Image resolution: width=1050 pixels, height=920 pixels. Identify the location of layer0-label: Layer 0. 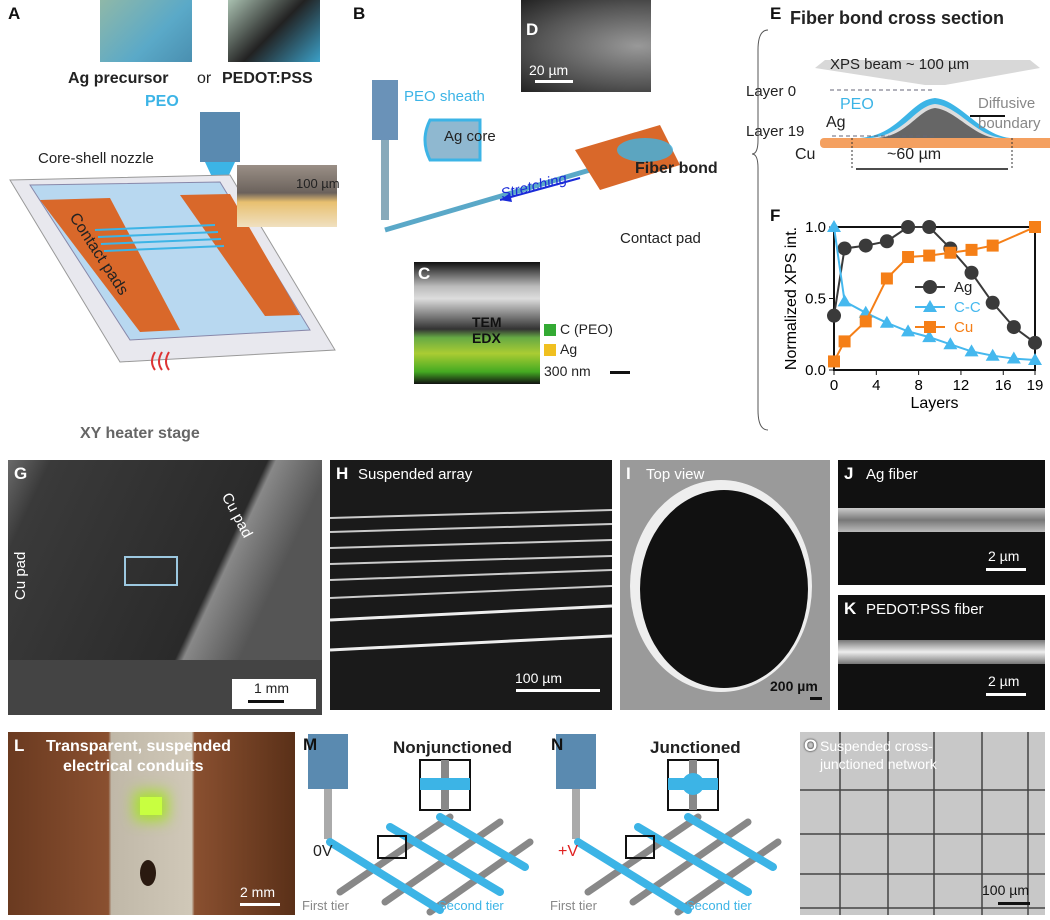
(771, 91).